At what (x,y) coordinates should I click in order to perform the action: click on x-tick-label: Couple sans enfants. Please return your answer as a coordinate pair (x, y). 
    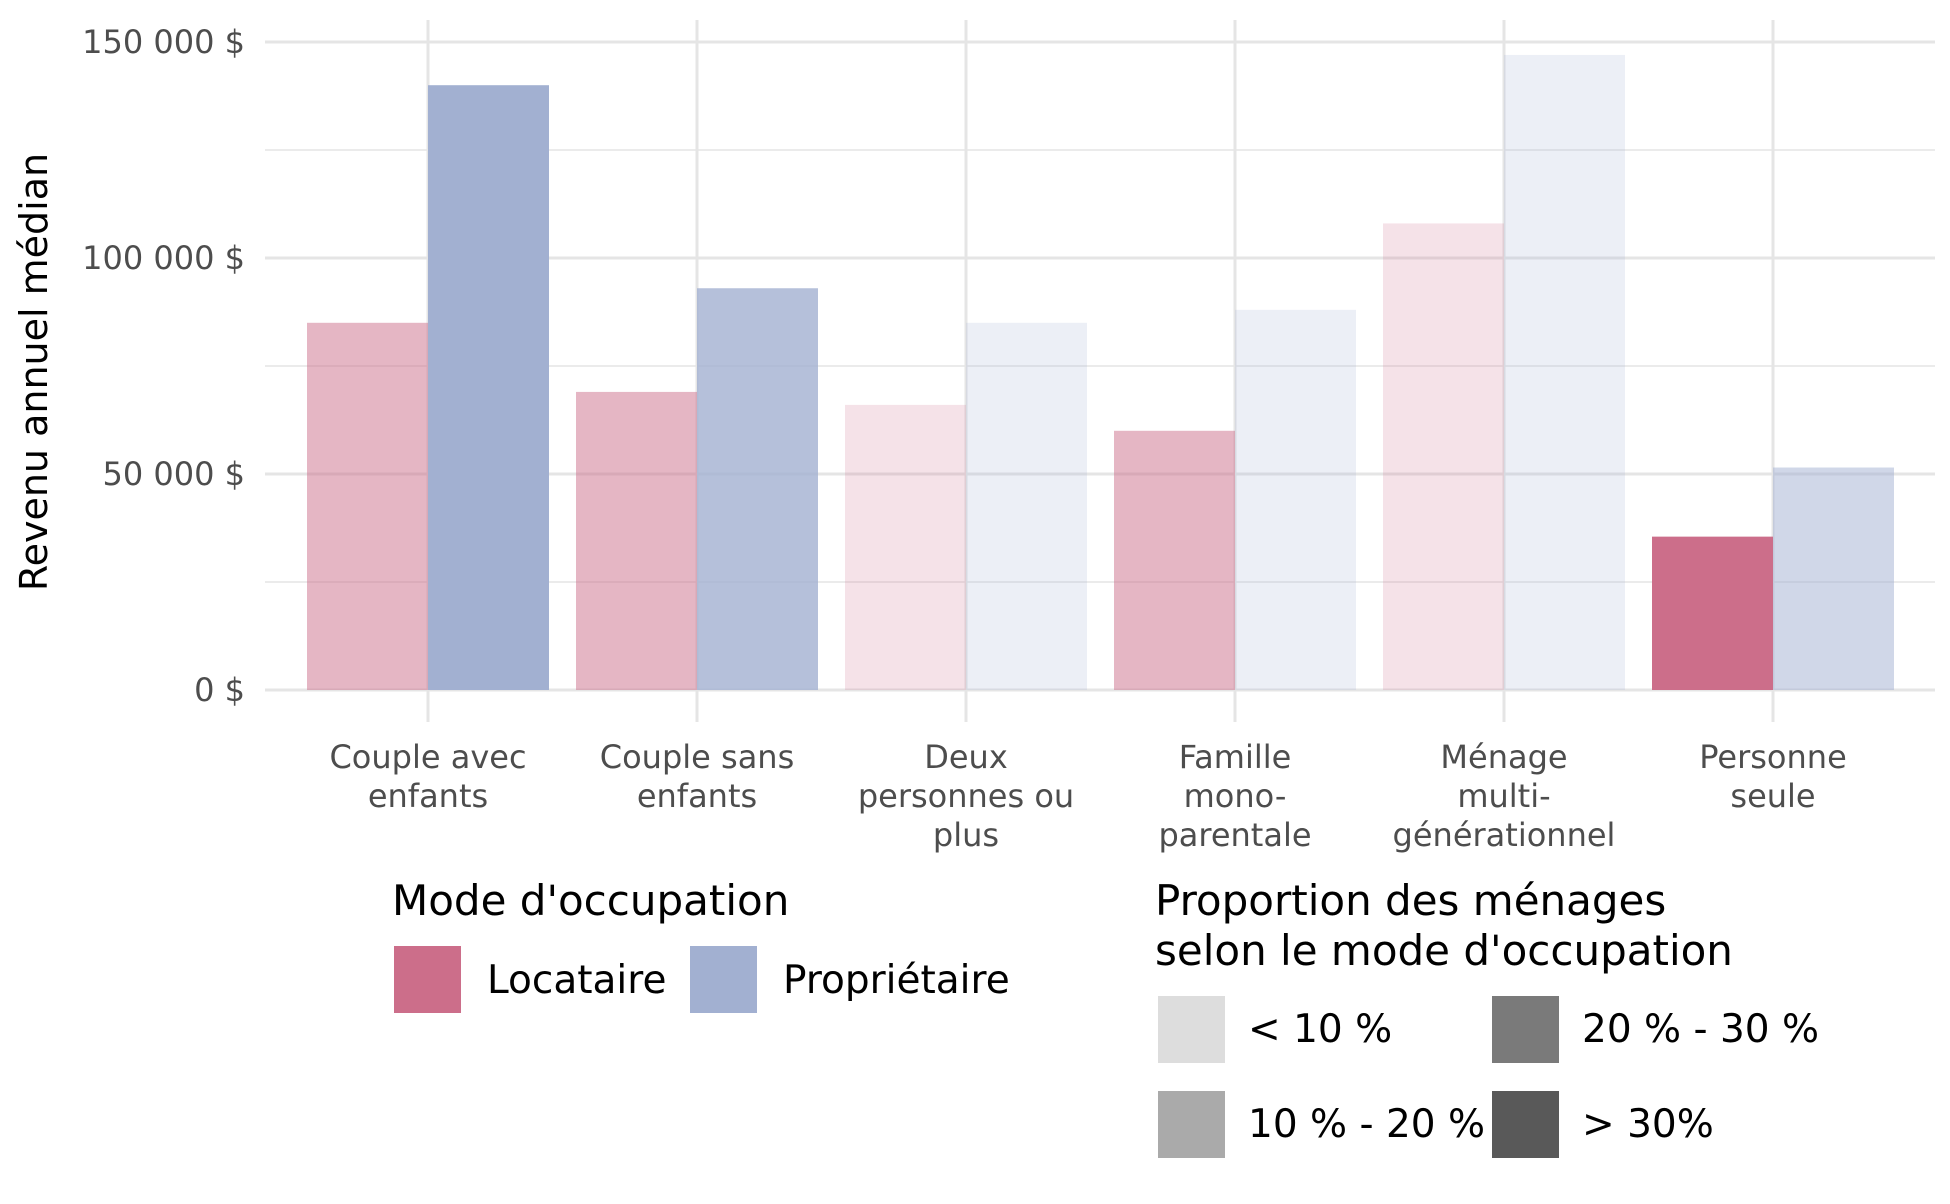
    Looking at the image, I should click on (697, 776).